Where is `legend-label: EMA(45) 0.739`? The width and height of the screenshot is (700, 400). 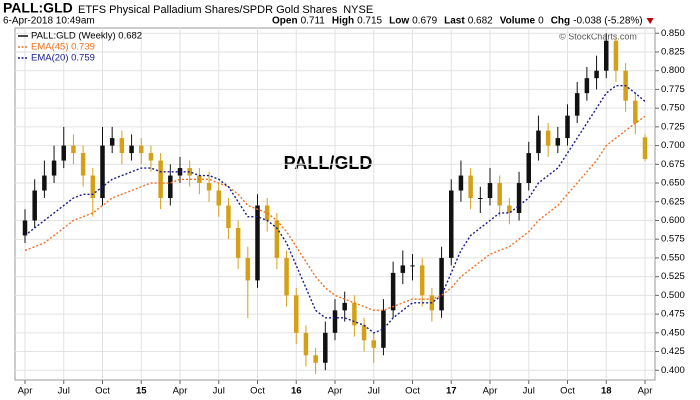 legend-label: EMA(45) 0.739 is located at coordinates (63, 47).